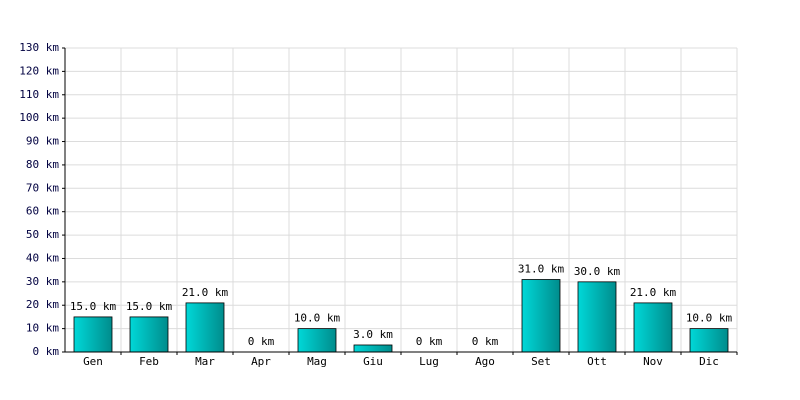  Describe the element at coordinates (373, 361) in the screenshot. I see `x-tick-label: Giu` at that location.